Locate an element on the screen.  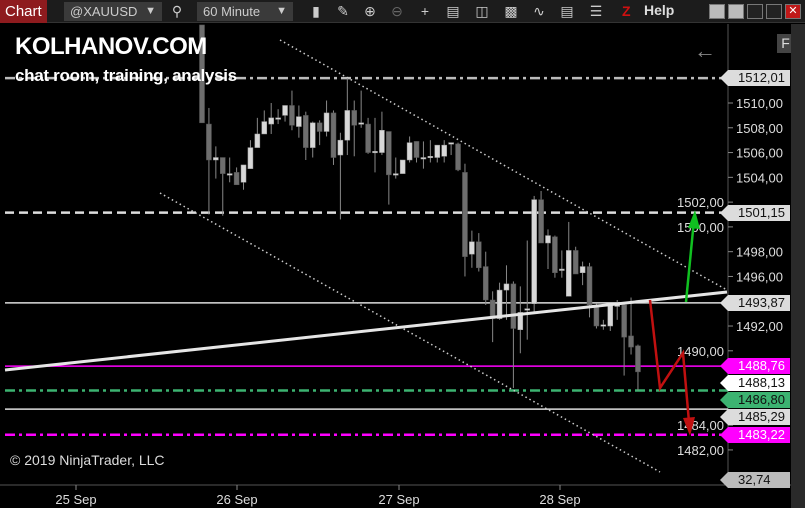
scrollbar is located at coordinates (798, 266).